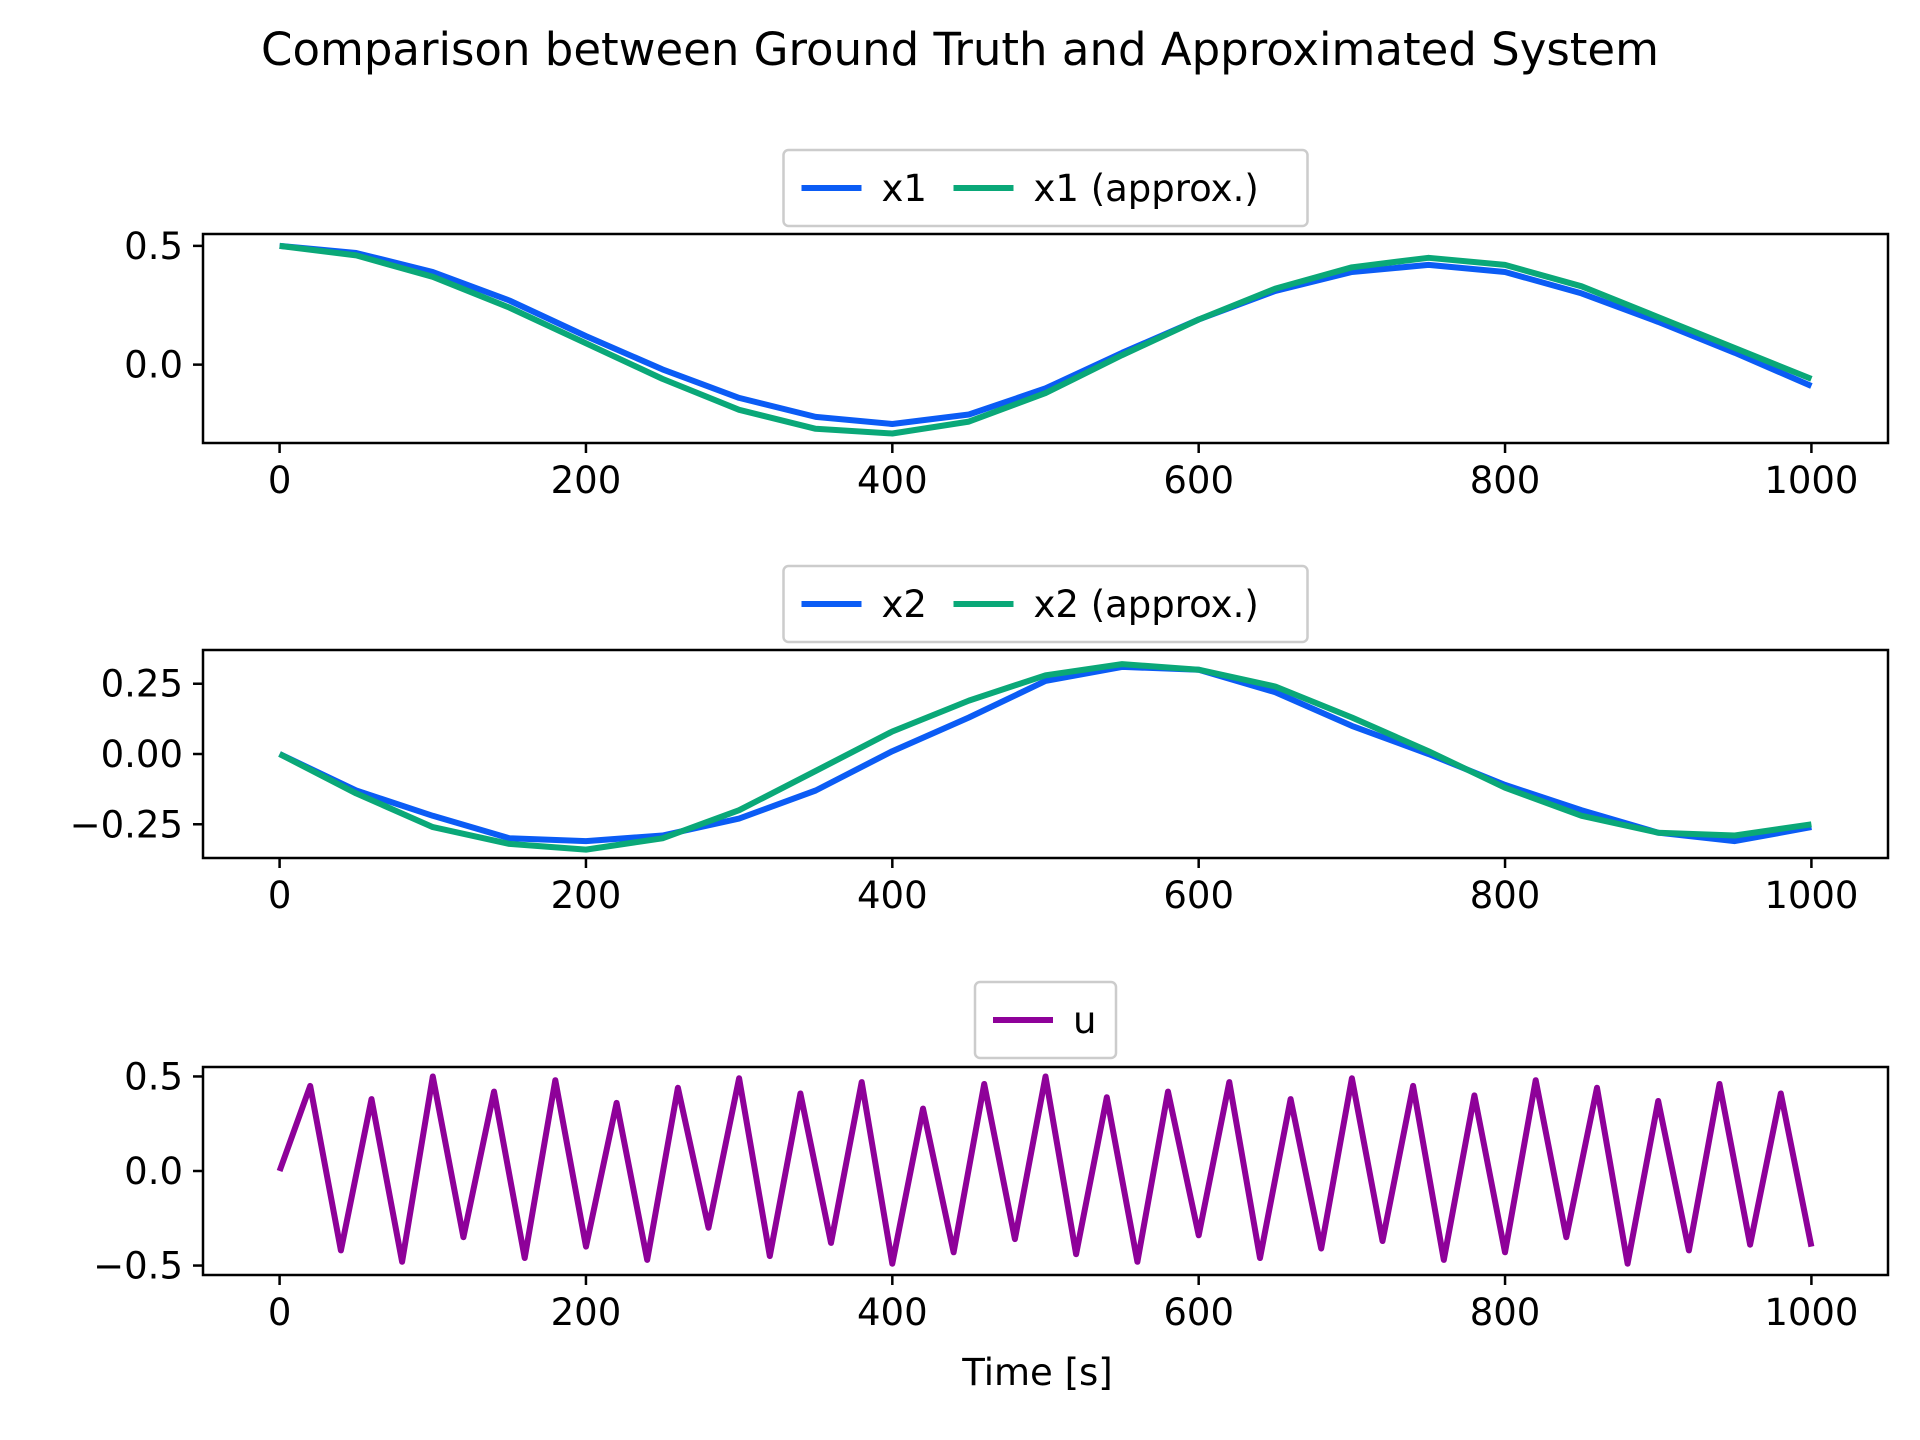 Image resolution: width=1920 pixels, height=1440 pixels. What do you see at coordinates (1046, 334) in the screenshot?
I see `series-line-x1` at bounding box center [1046, 334].